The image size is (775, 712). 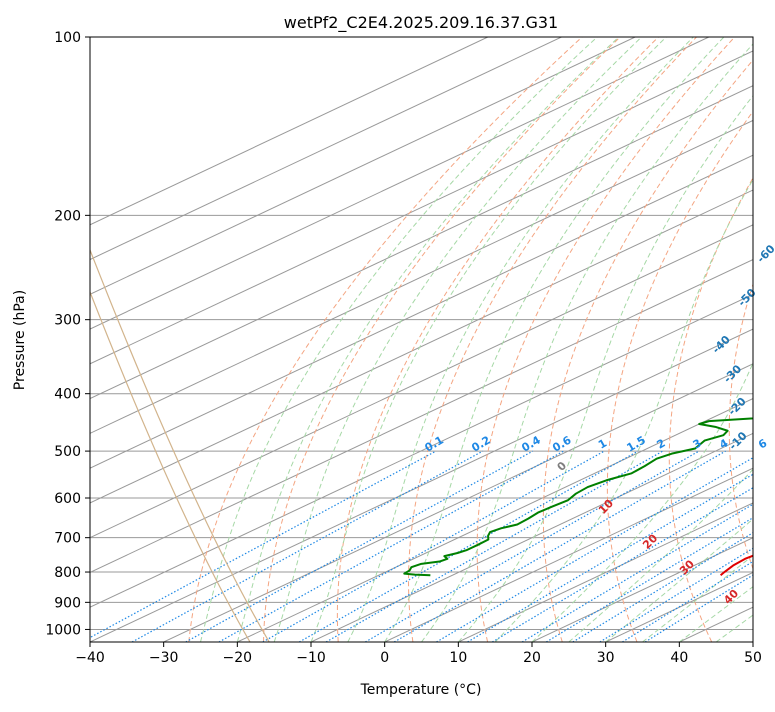 I want to click on x-tick-label: −40, so click(x=90, y=658).